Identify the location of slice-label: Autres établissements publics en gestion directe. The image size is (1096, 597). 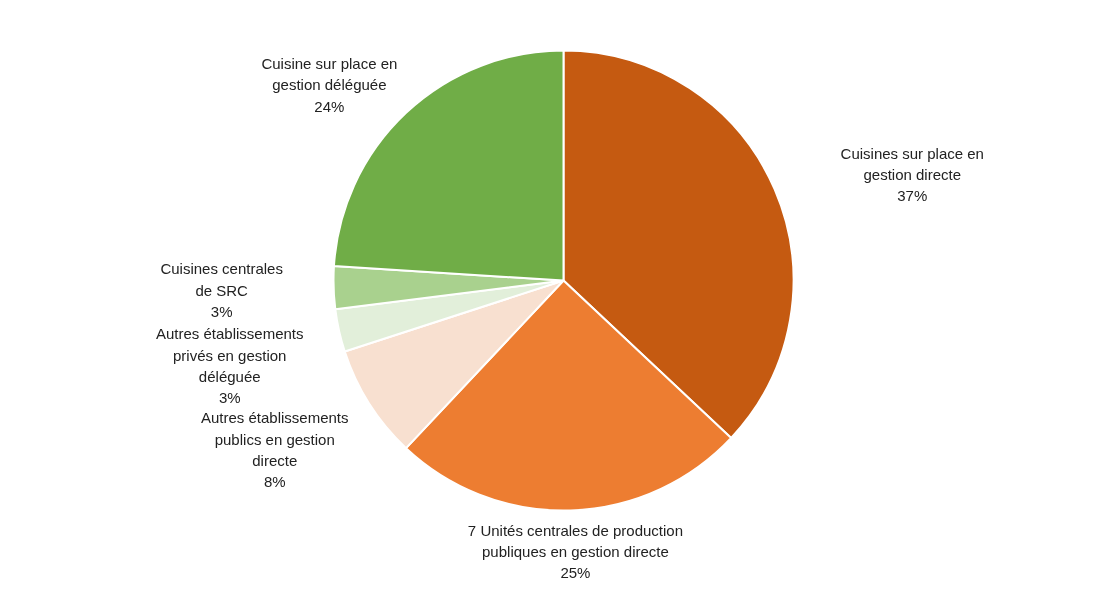
(274, 439).